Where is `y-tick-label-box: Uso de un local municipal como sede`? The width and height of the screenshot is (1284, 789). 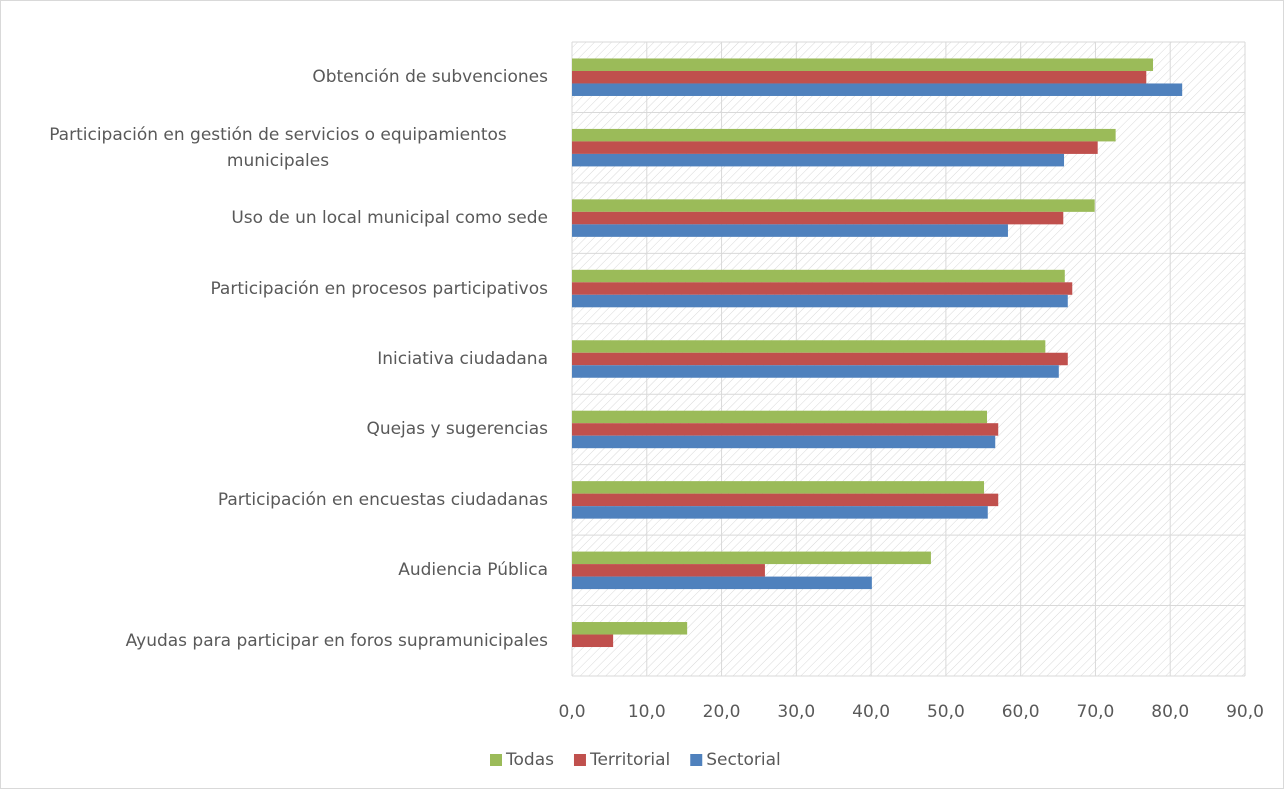
y-tick-label-box: Uso de un local municipal como sede is located at coordinates (278, 218).